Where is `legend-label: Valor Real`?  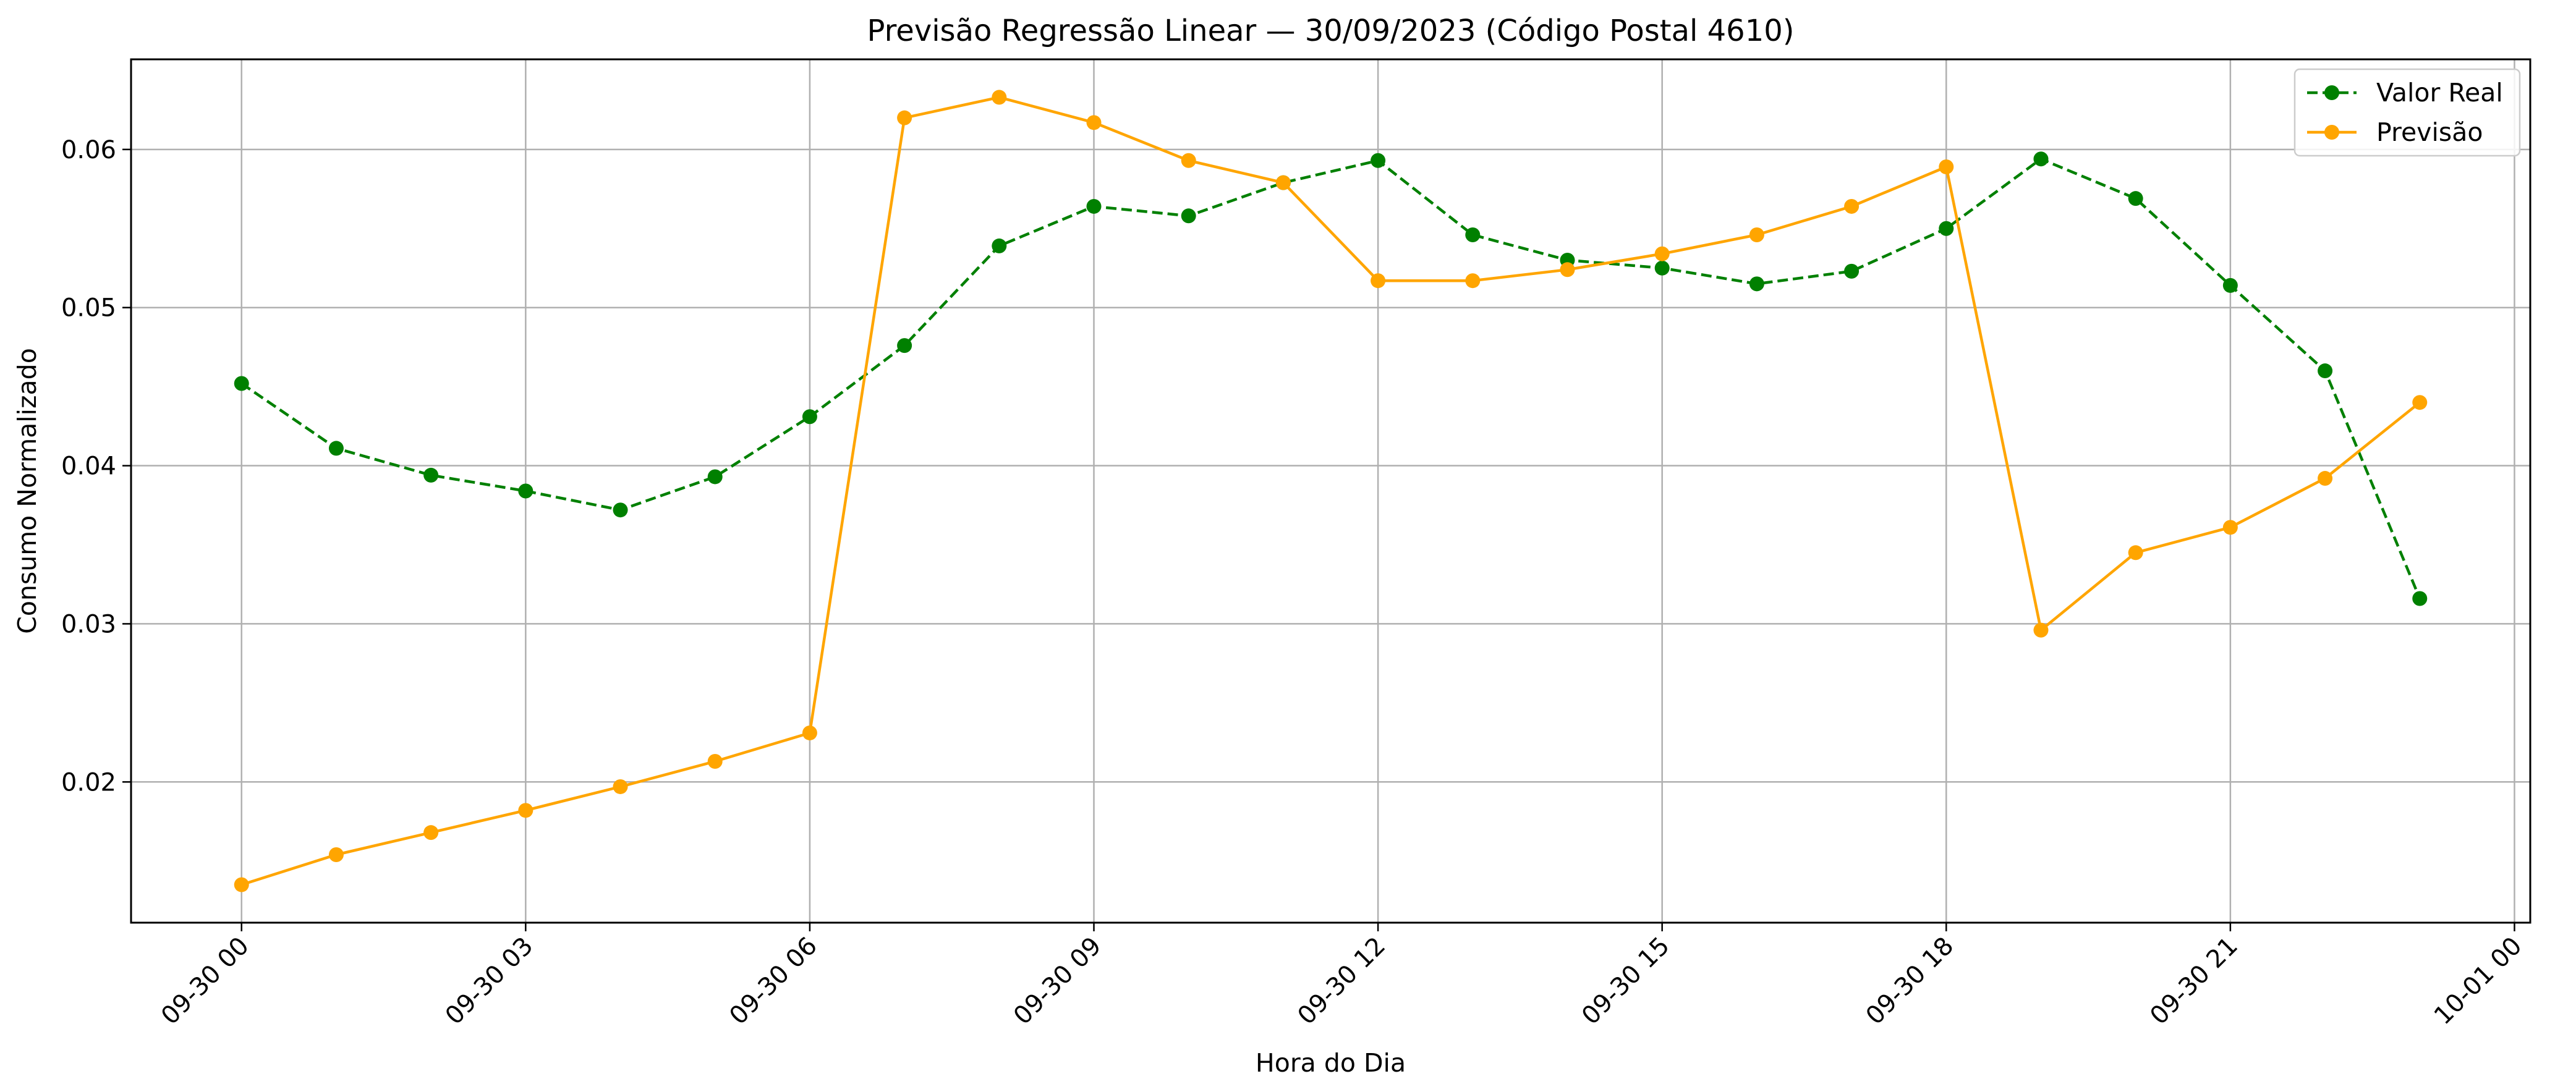 legend-label: Valor Real is located at coordinates (2439, 93).